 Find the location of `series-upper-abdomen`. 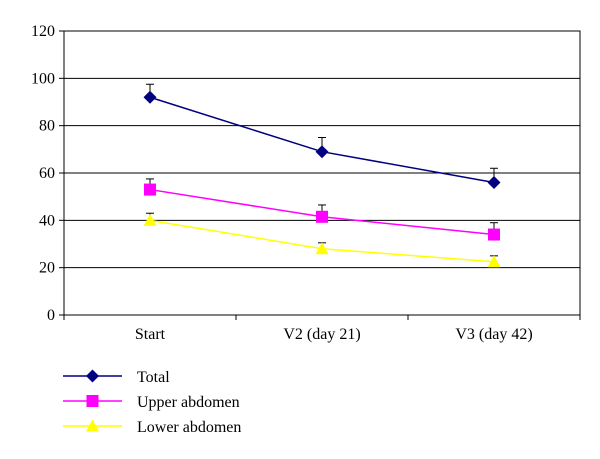

series-upper-abdomen is located at coordinates (322, 209).